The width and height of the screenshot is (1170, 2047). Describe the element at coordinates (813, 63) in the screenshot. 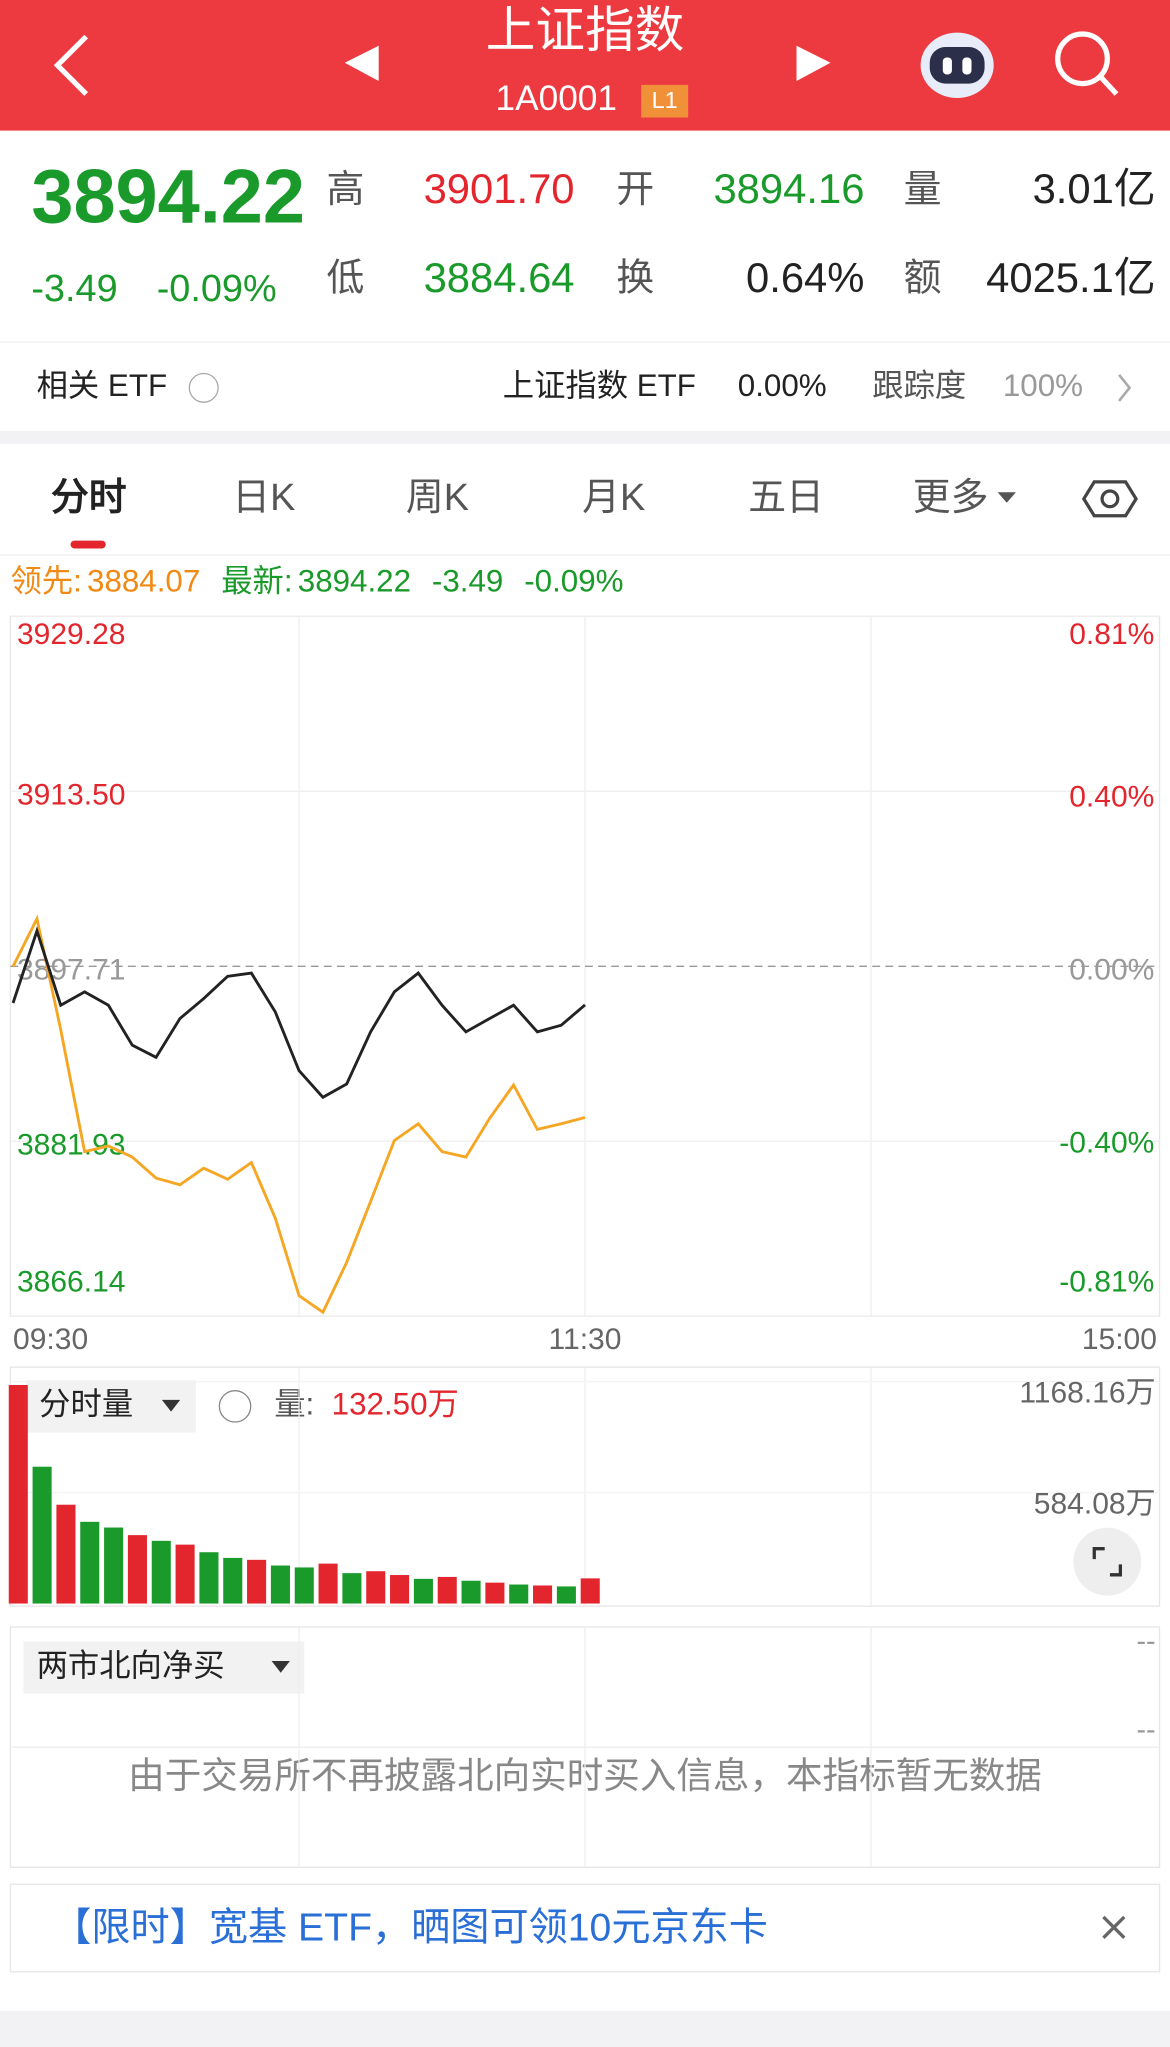

I see `next-button` at that location.